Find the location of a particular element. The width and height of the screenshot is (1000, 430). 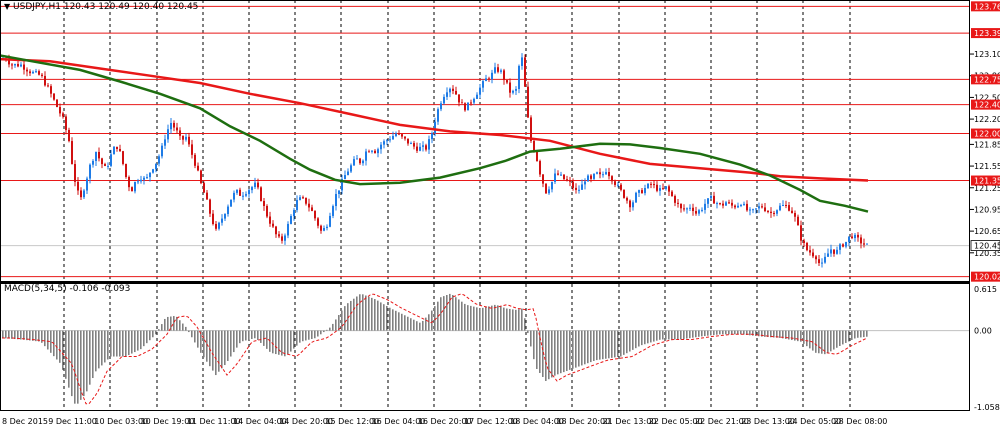

chart-menu-arrow-icon: ▼ is located at coordinates (7, 6).